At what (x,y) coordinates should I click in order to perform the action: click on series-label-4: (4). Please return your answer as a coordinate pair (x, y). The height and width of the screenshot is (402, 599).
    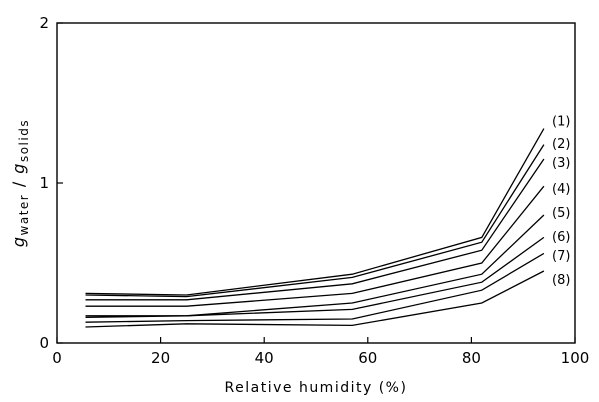
    Looking at the image, I should click on (561, 189).